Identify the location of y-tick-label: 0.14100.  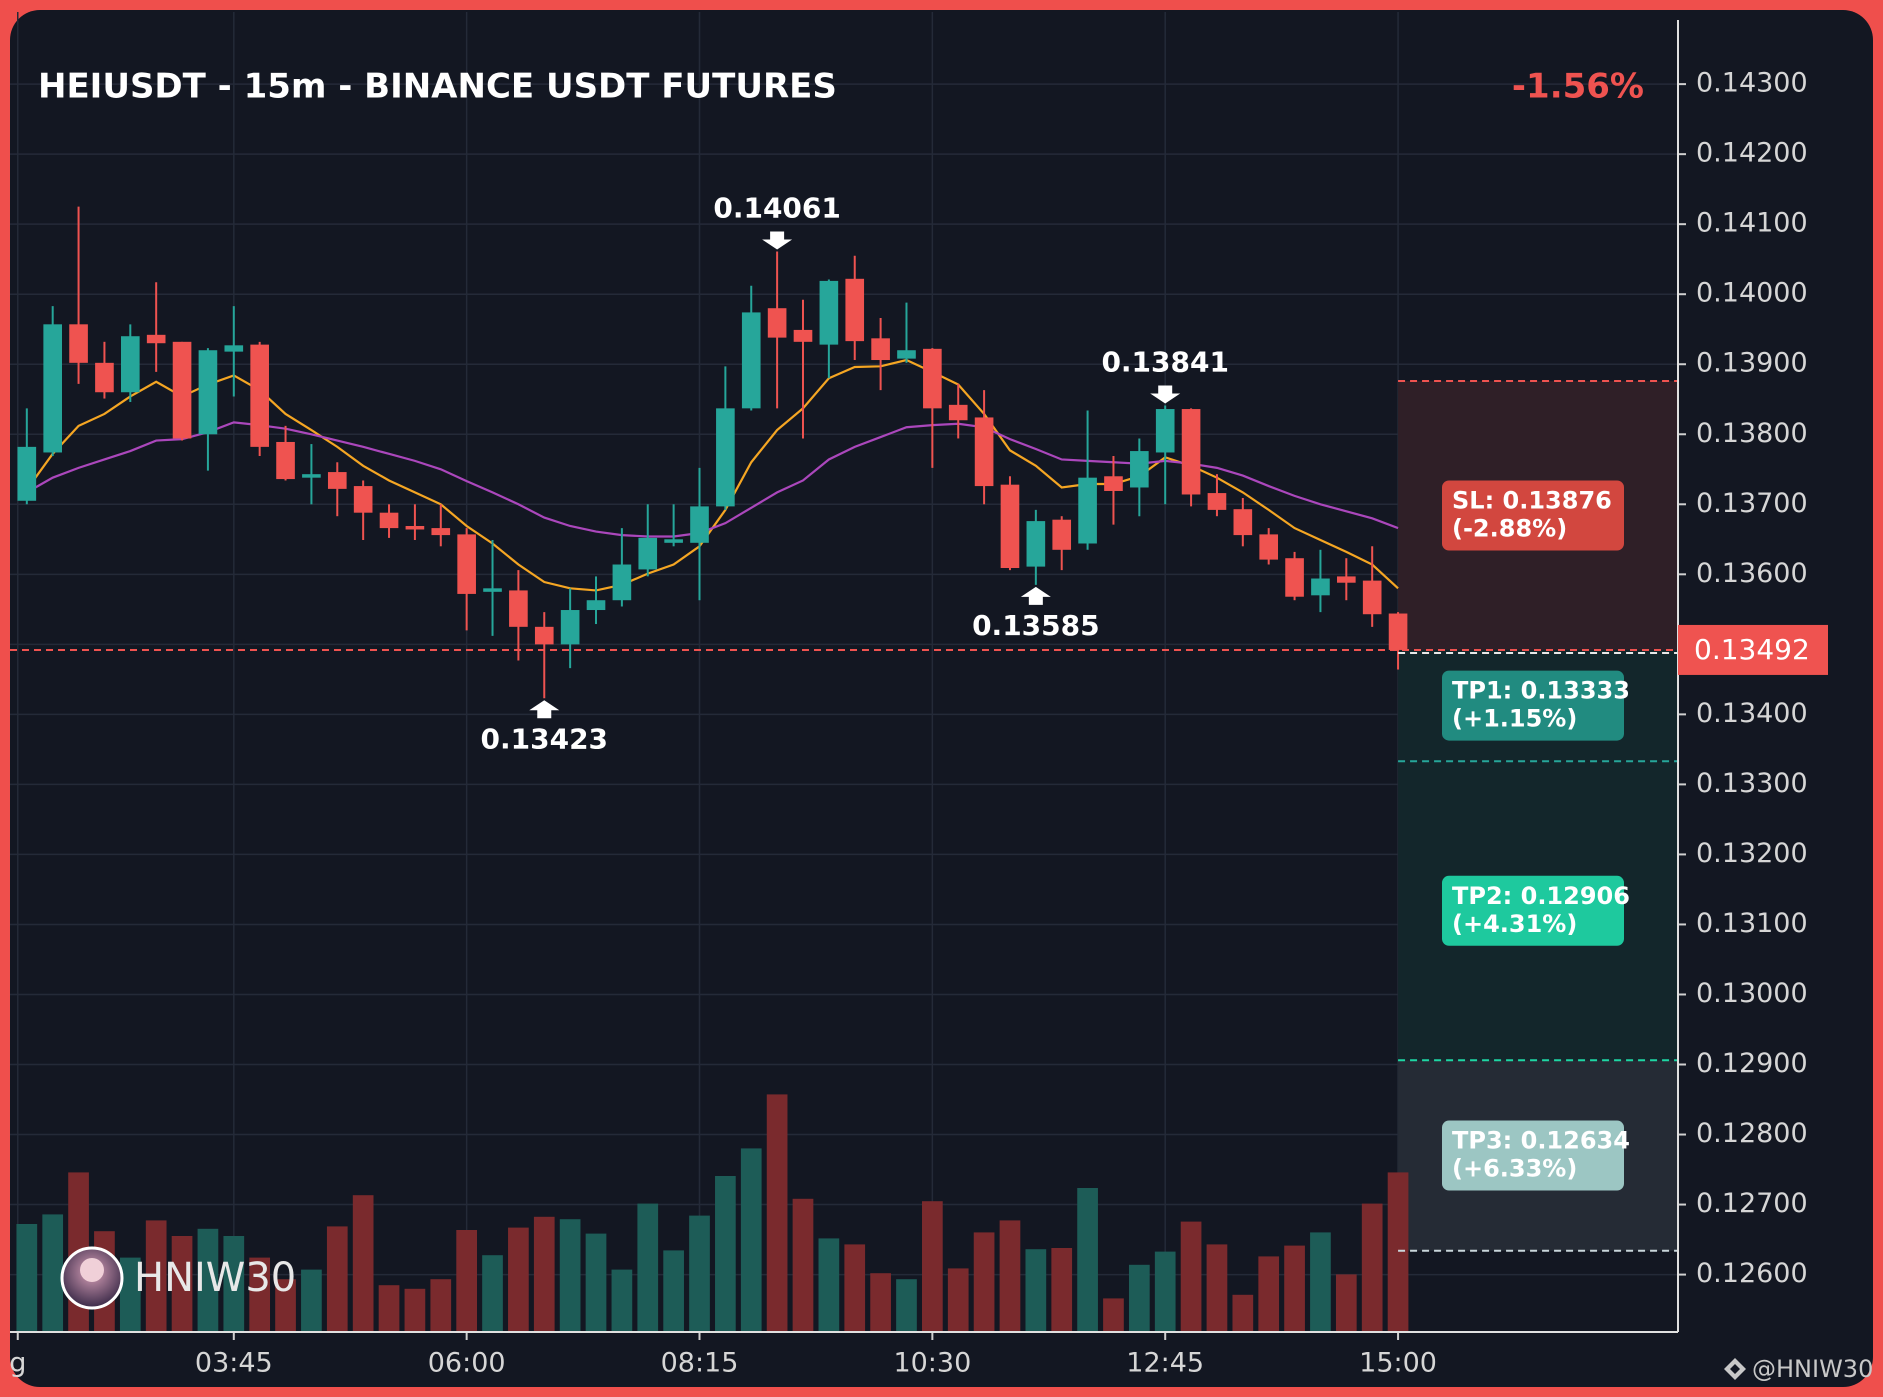
(1752, 223).